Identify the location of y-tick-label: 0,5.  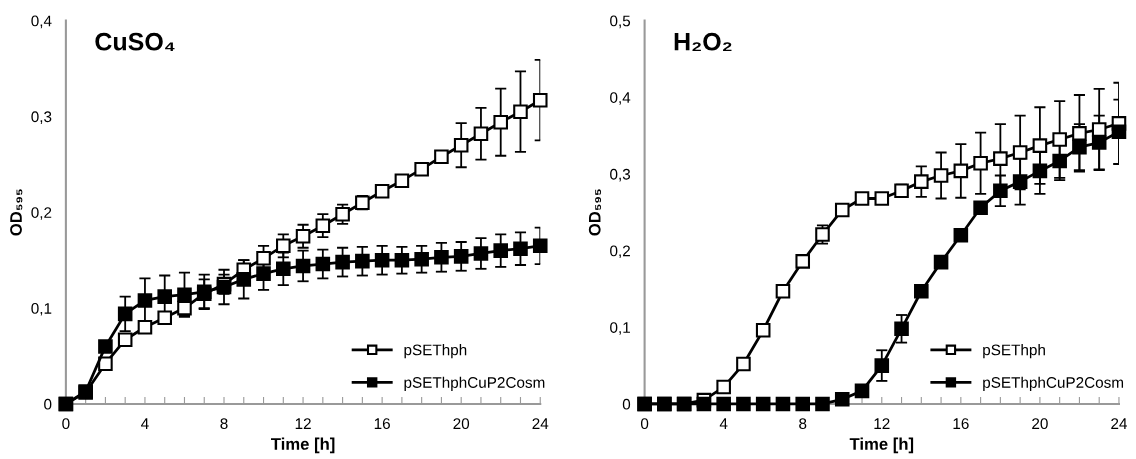
(620, 22).